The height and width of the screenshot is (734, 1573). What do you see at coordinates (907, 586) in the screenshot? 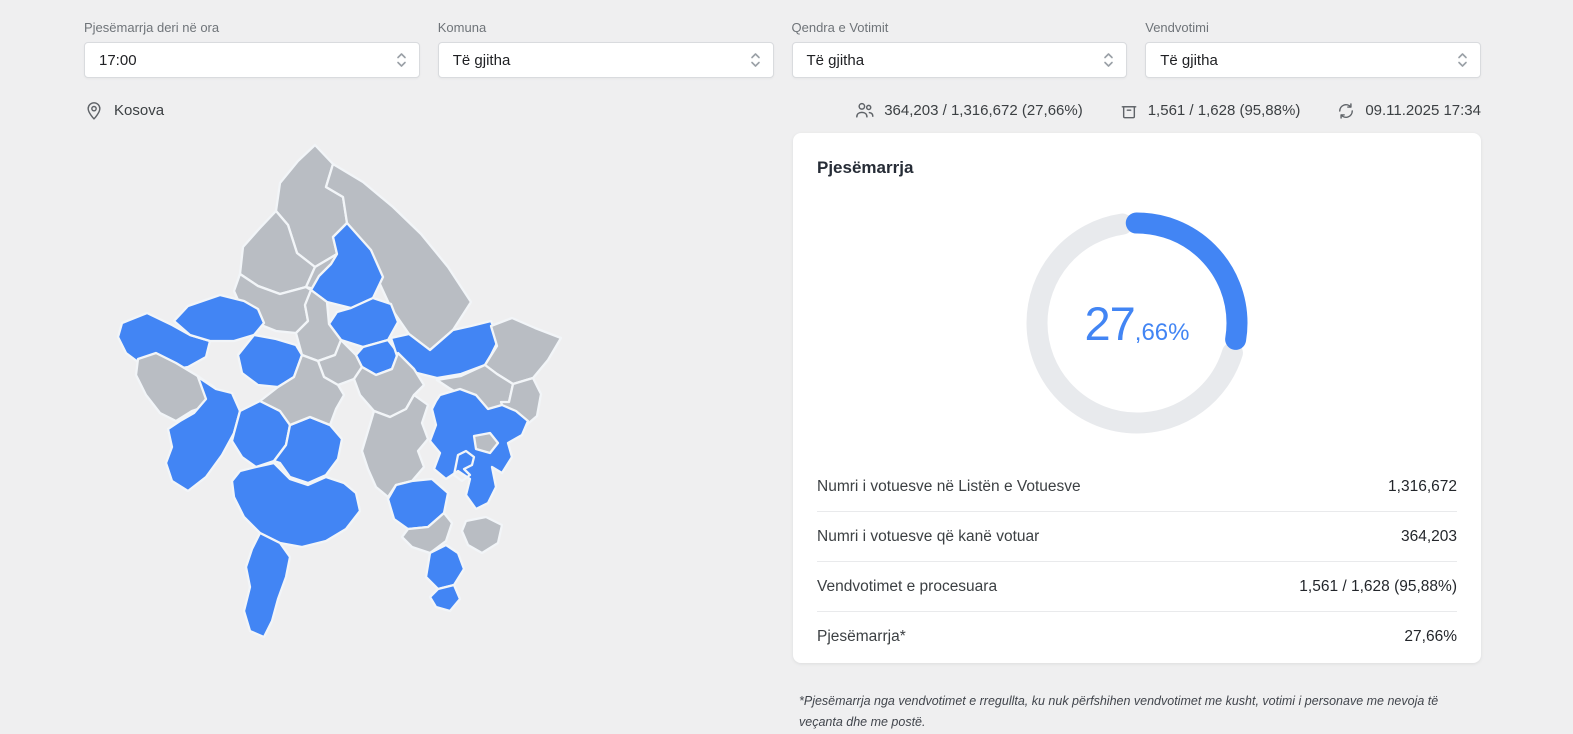
I see `row-label: Vendvotimet e procesuara` at bounding box center [907, 586].